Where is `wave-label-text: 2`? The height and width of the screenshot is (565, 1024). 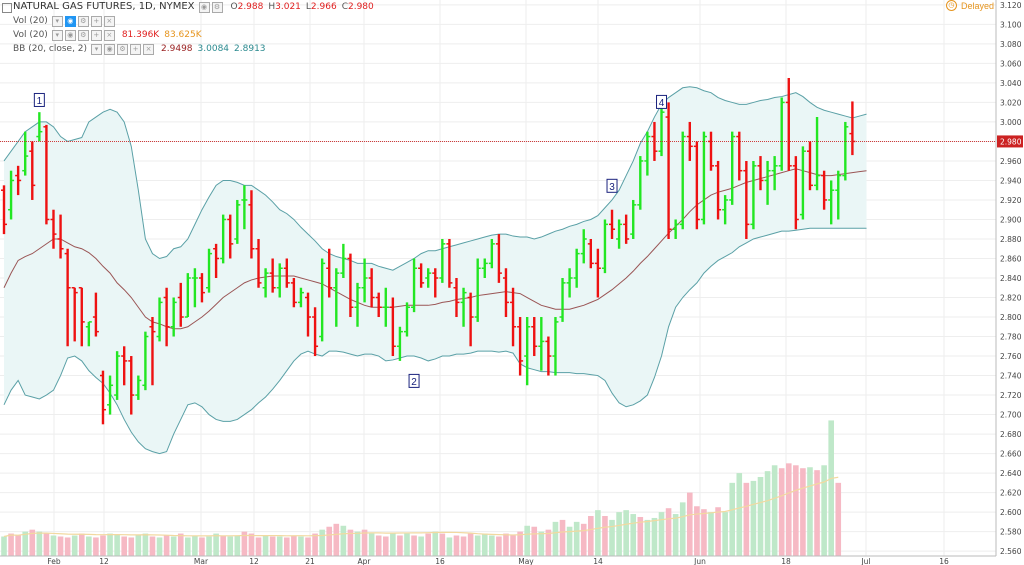 wave-label-text: 2 is located at coordinates (414, 382).